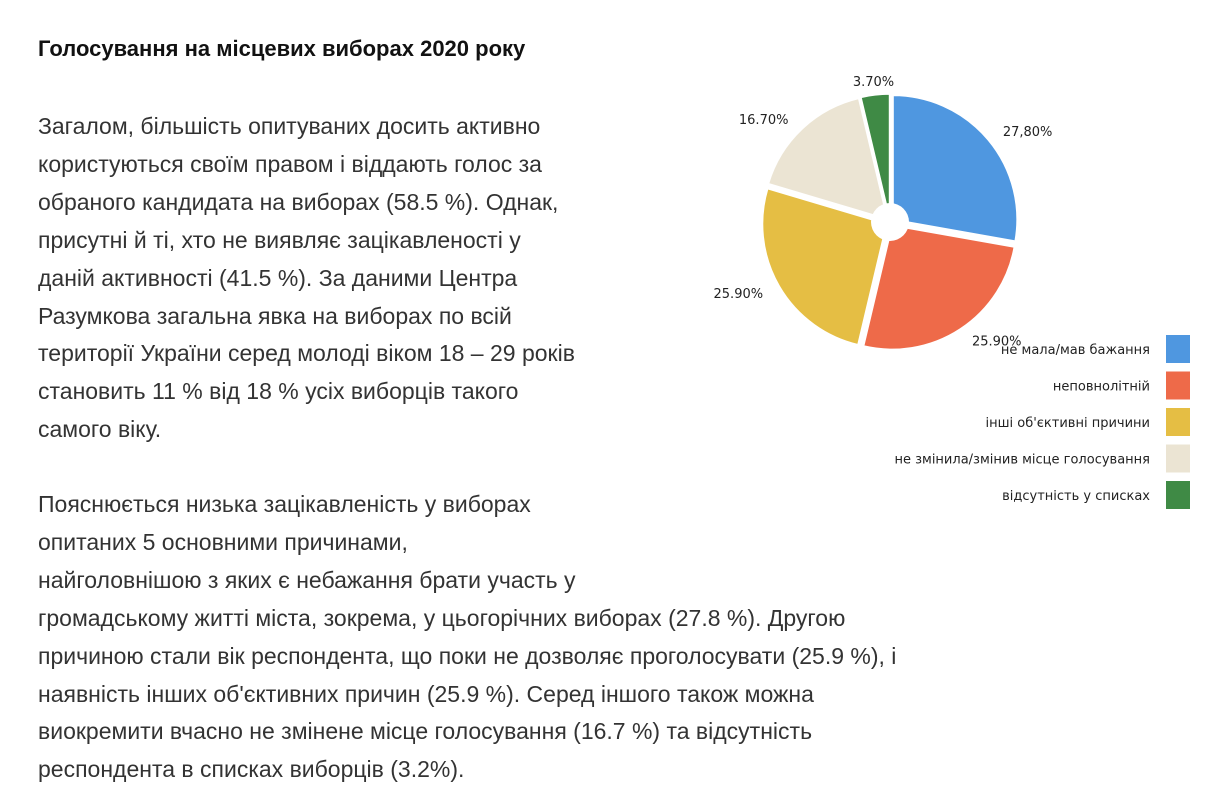 Image resolution: width=1222 pixels, height=809 pixels. I want to click on legend-label: не мала/мав бажання, so click(1075, 350).